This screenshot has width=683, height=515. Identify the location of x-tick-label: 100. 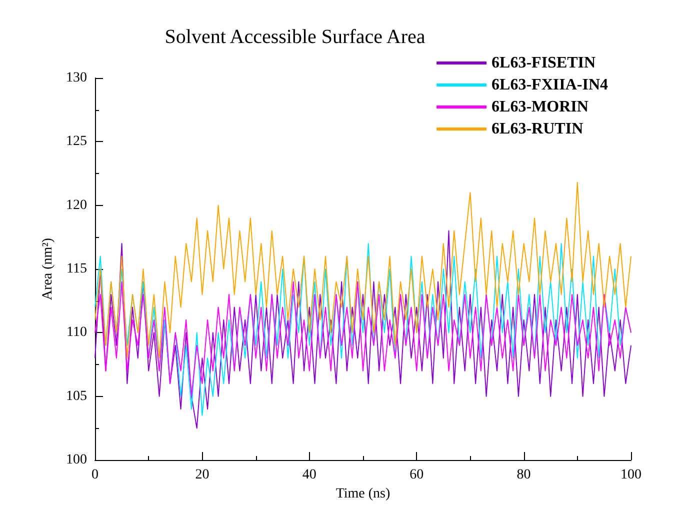
(631, 475).